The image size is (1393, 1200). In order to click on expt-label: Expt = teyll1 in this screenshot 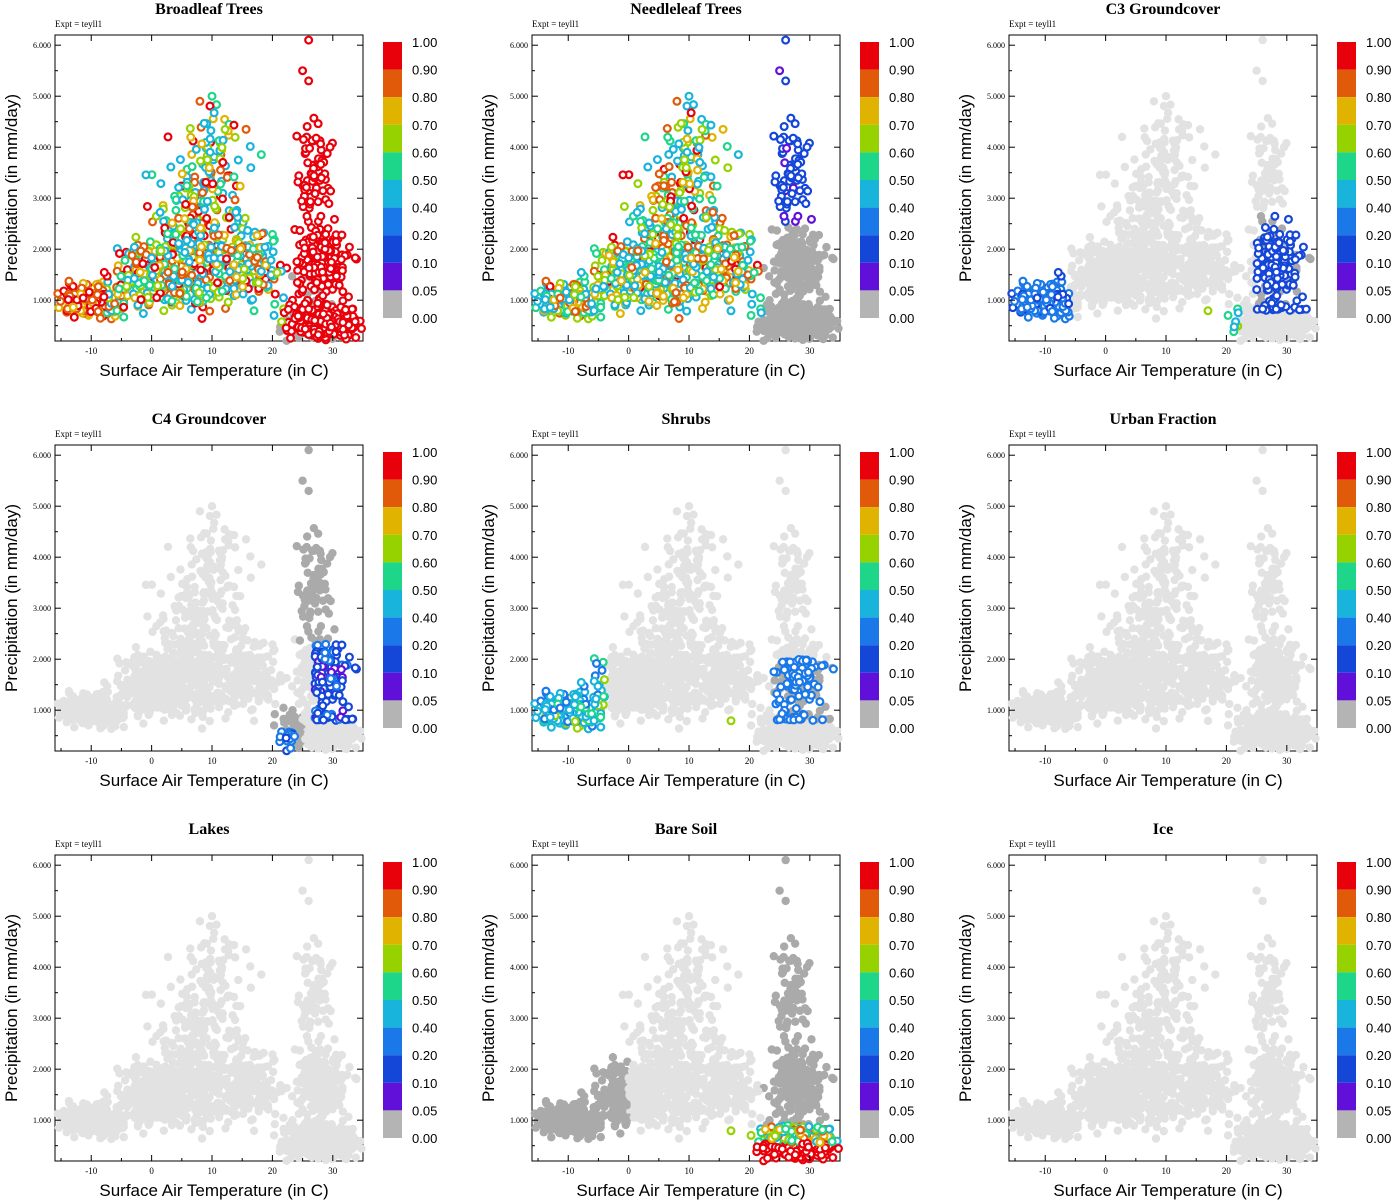, I will do `click(1032, 24)`.